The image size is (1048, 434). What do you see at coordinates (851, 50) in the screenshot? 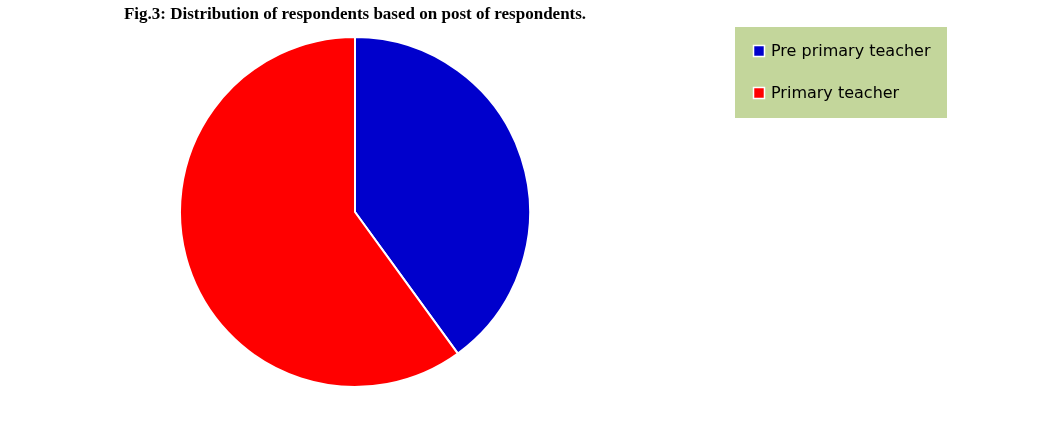
I see `legend-label: Pre primary teacher` at bounding box center [851, 50].